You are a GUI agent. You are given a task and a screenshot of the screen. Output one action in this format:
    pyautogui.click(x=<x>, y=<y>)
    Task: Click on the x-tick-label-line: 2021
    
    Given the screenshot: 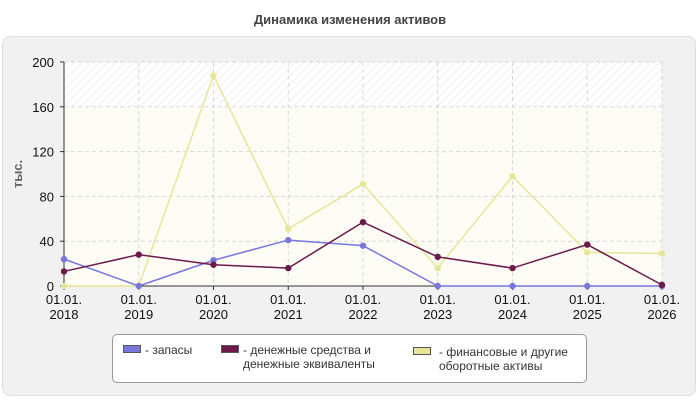 What is the action you would take?
    pyautogui.click(x=288, y=314)
    